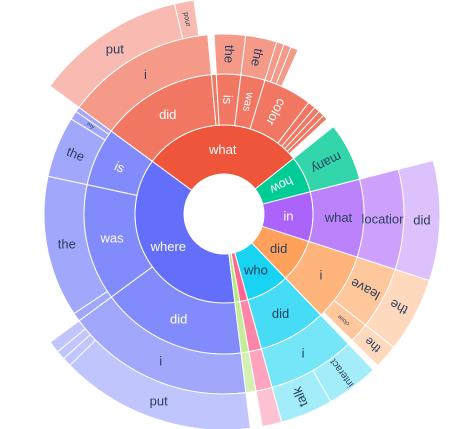 The height and width of the screenshot is (429, 450). I want to click on sunburst-label-where-did-i-put: put, so click(159, 400).